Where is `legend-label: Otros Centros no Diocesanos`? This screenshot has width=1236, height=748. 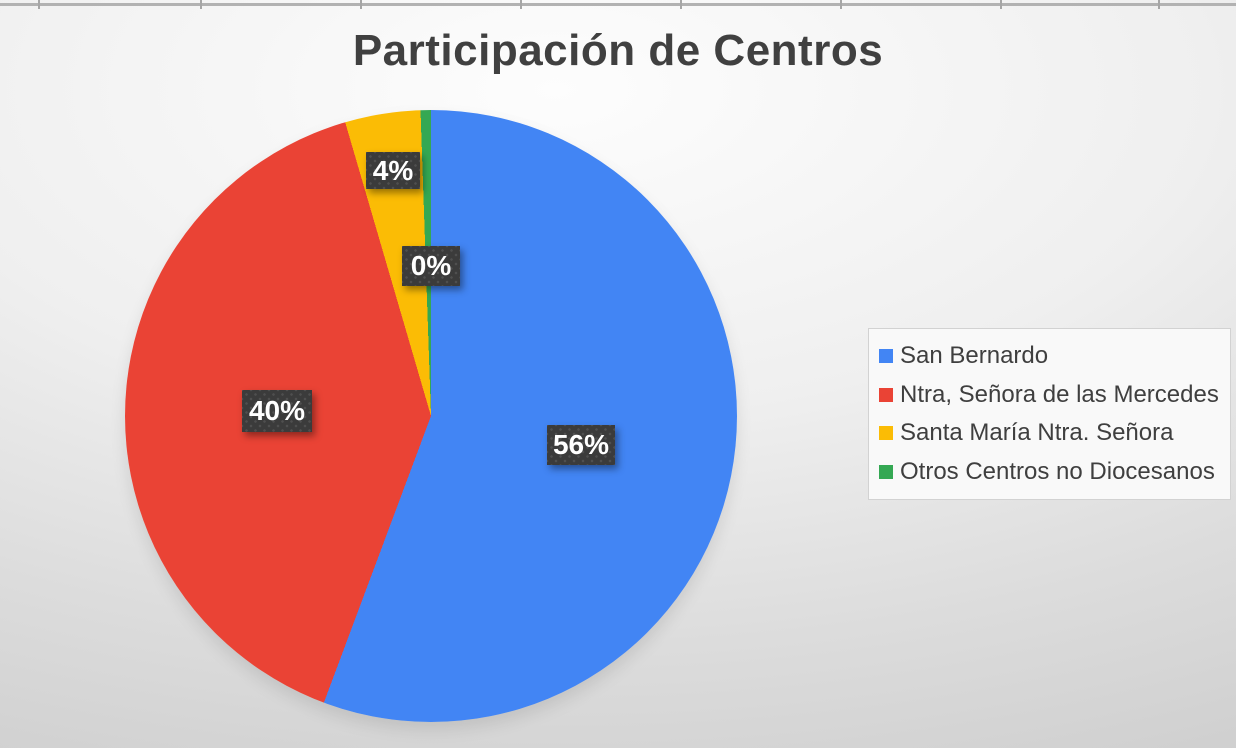
legend-label: Otros Centros no Diocesanos is located at coordinates (1057, 471).